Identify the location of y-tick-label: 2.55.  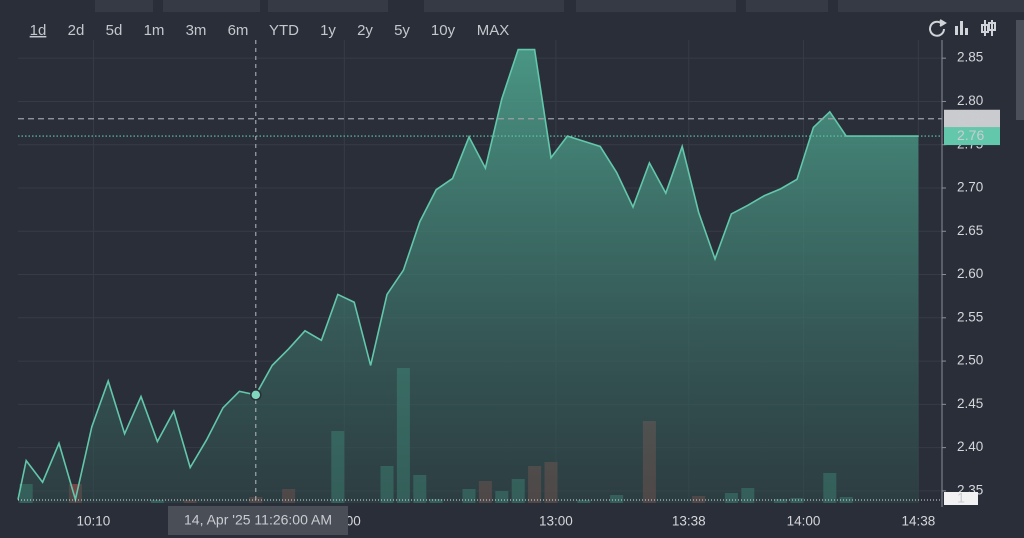
(970, 316).